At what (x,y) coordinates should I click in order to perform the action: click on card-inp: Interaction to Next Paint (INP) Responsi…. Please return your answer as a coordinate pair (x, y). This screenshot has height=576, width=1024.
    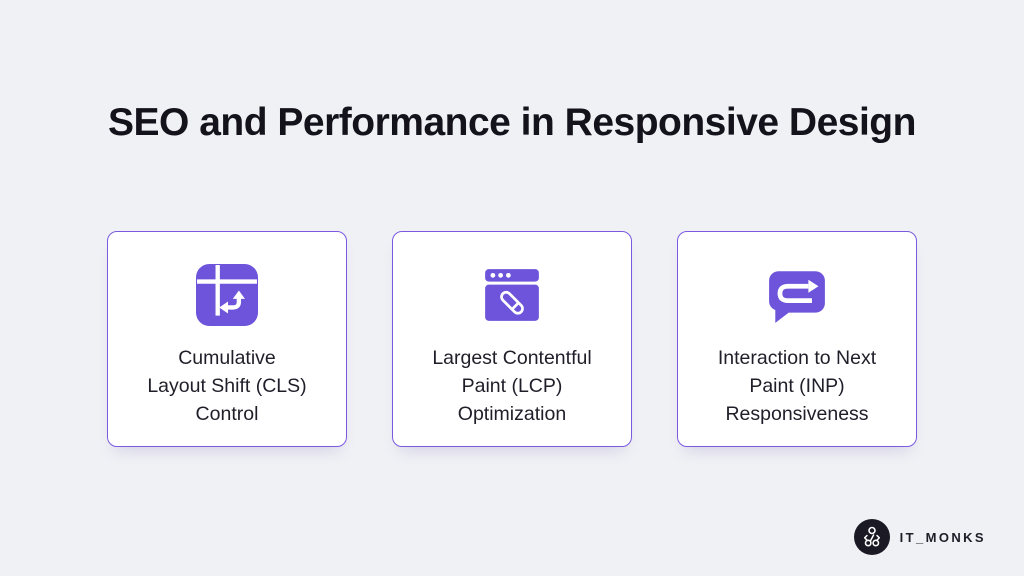
    Looking at the image, I should click on (797, 339).